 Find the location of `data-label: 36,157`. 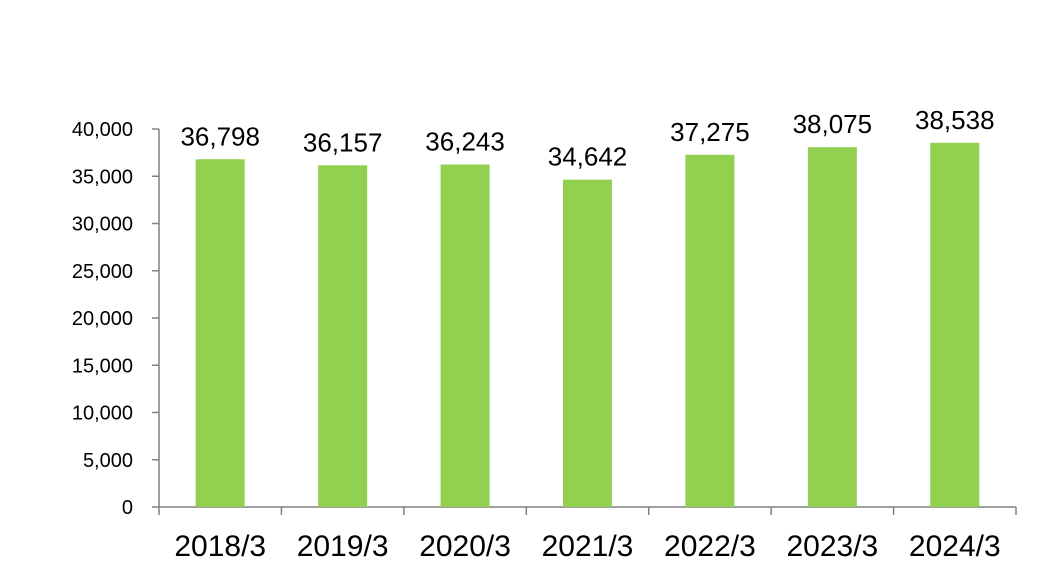

data-label: 36,157 is located at coordinates (343, 142).